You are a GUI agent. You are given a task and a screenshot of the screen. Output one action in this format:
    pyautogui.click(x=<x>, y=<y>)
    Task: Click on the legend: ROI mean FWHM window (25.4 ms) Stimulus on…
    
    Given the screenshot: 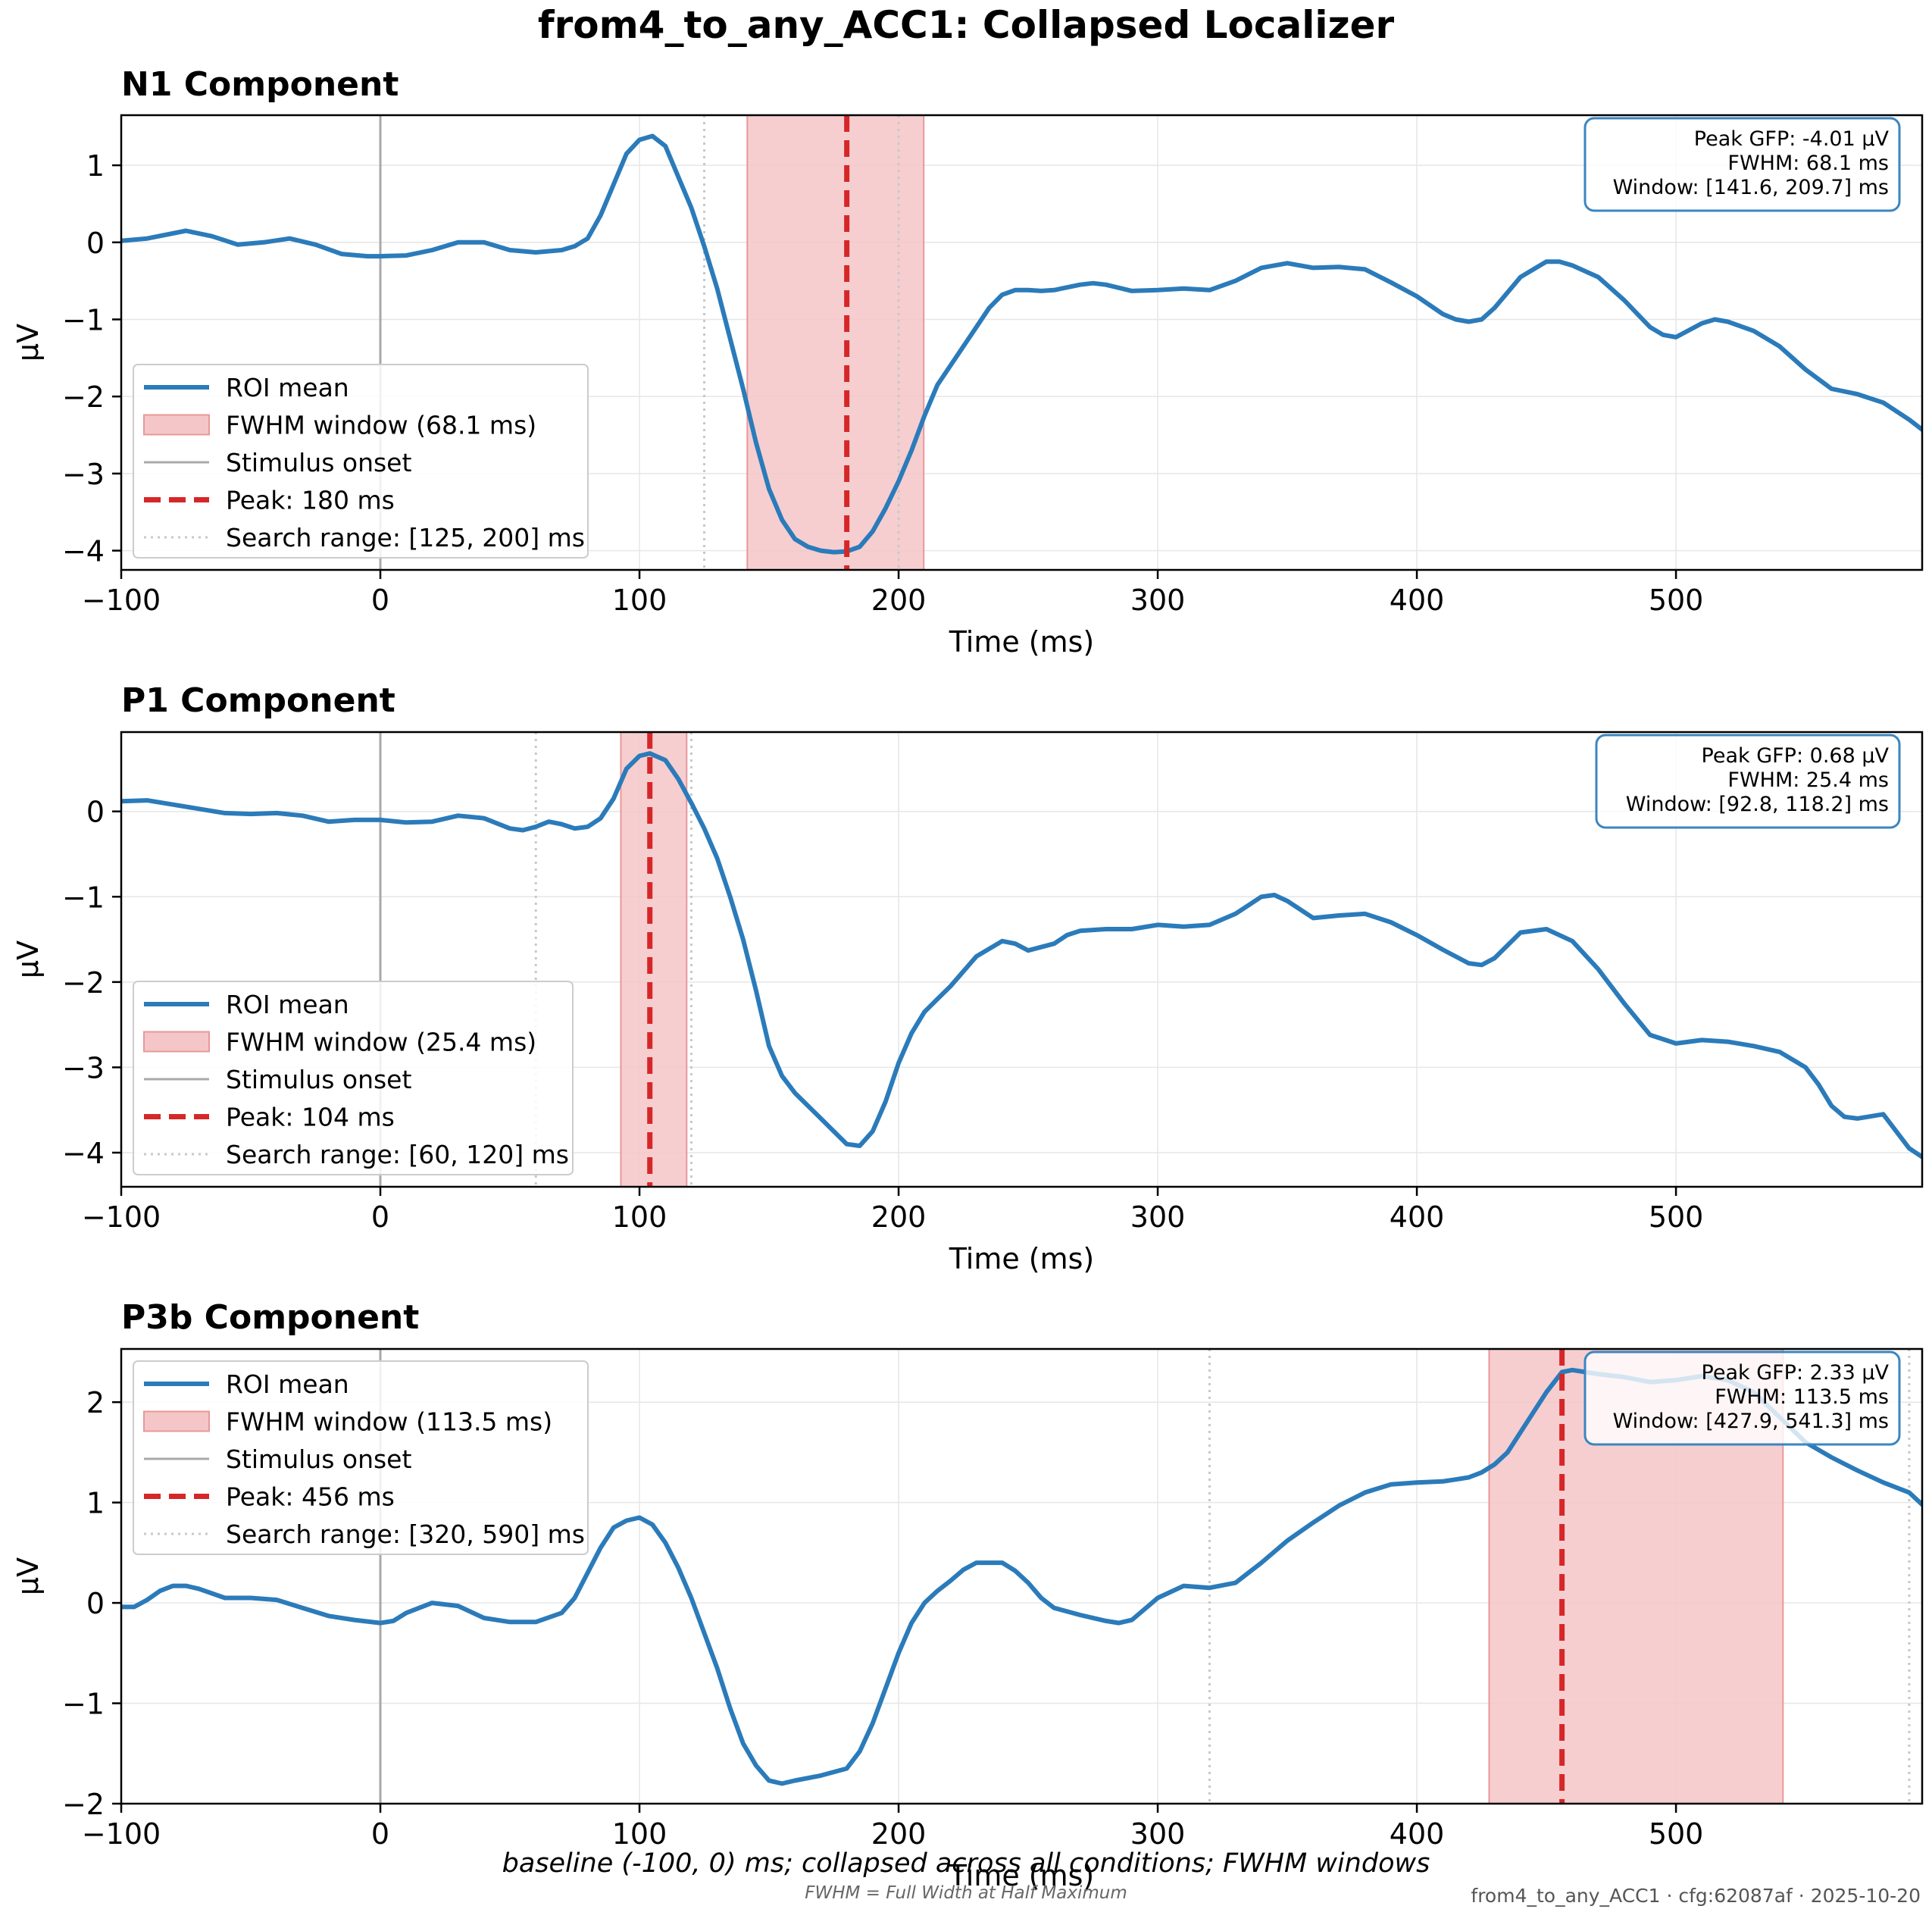 What is the action you would take?
    pyautogui.click(x=353, y=1078)
    